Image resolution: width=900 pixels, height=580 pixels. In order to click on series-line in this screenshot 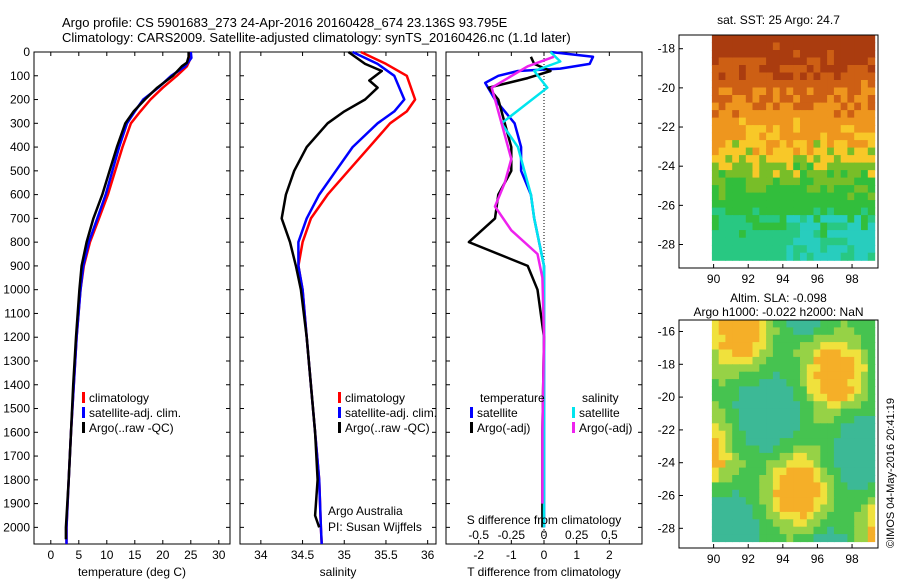, I will do `click(509, 292)`.